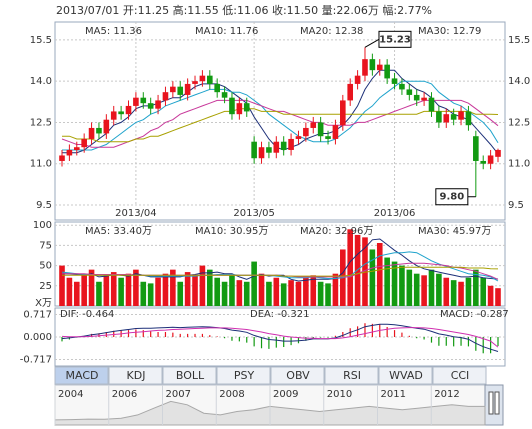 The height and width of the screenshot is (429, 532). What do you see at coordinates (449, 31) in the screenshot?
I see `legend-entry: MA30: 12.79` at bounding box center [449, 31].